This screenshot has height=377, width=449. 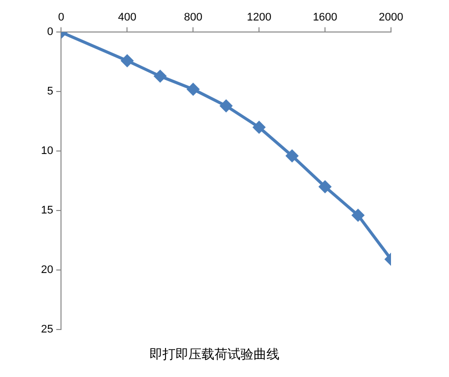 I want to click on y-tick-label: 25, so click(x=47, y=329).